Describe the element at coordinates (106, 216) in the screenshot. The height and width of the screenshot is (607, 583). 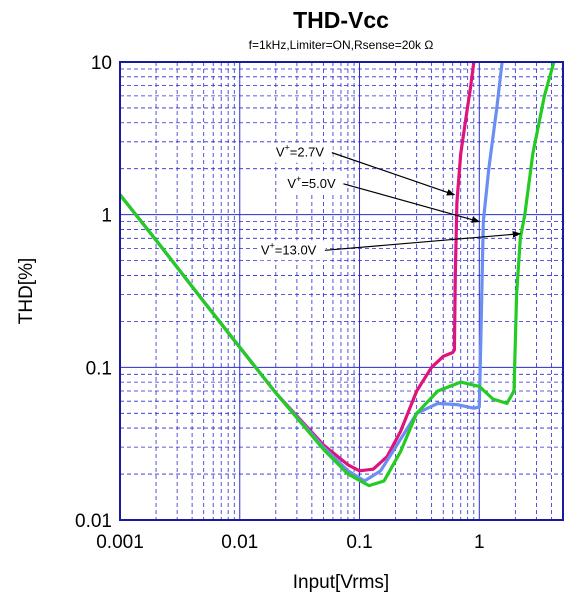
I see `y-tick-label: 1` at that location.